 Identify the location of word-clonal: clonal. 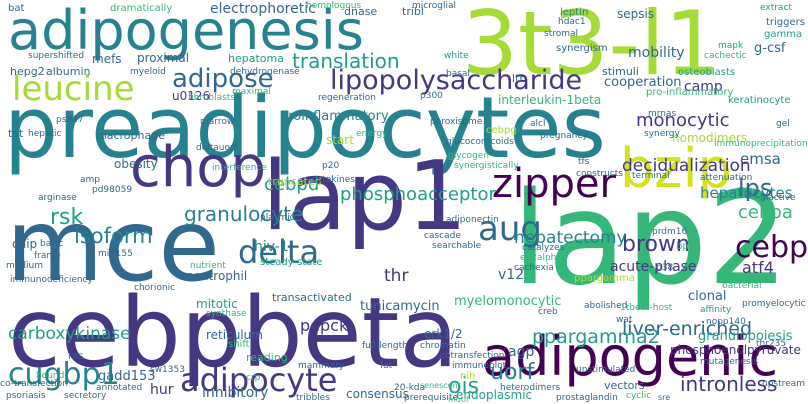
(707, 296).